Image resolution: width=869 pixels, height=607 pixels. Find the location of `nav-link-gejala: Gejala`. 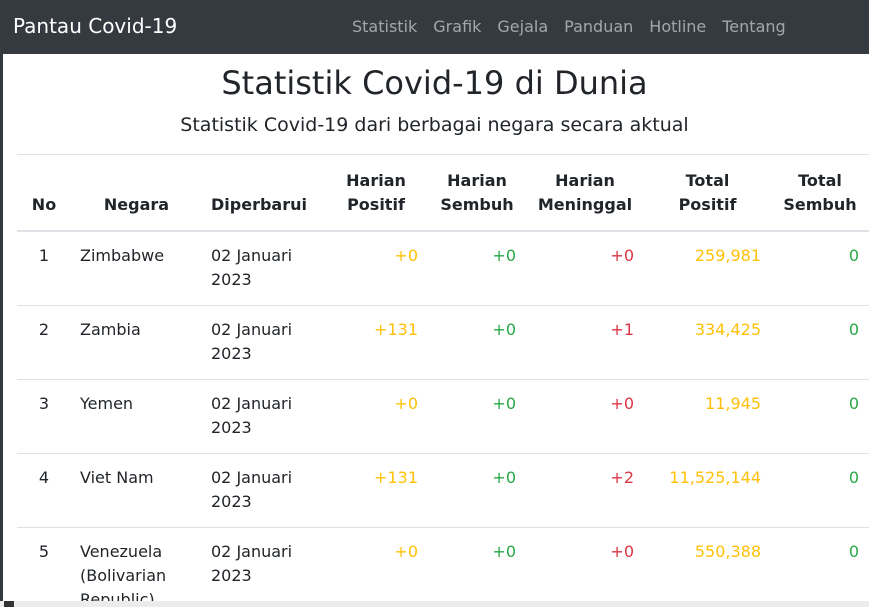

nav-link-gejala: Gejala is located at coordinates (523, 26).